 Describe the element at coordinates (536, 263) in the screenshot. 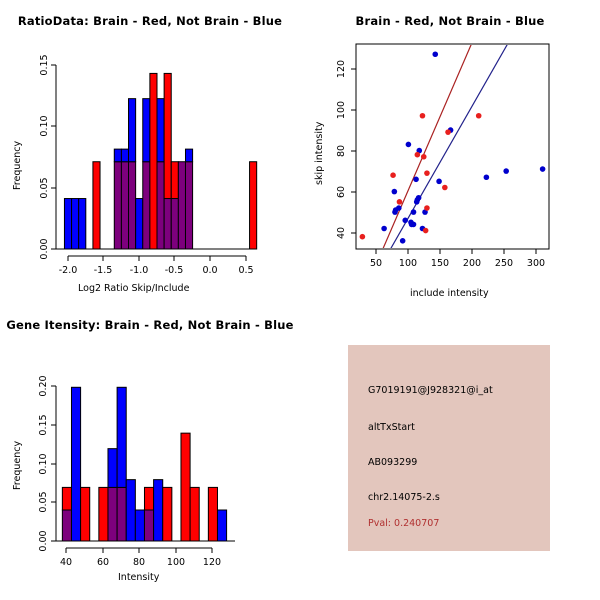

I see `svg-text: 300` at that location.